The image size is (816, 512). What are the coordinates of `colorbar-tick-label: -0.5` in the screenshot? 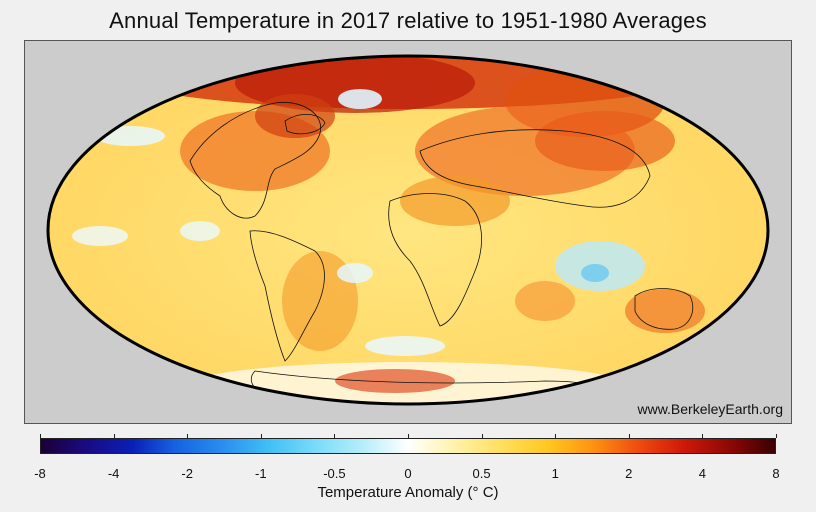 It's located at (334, 473).